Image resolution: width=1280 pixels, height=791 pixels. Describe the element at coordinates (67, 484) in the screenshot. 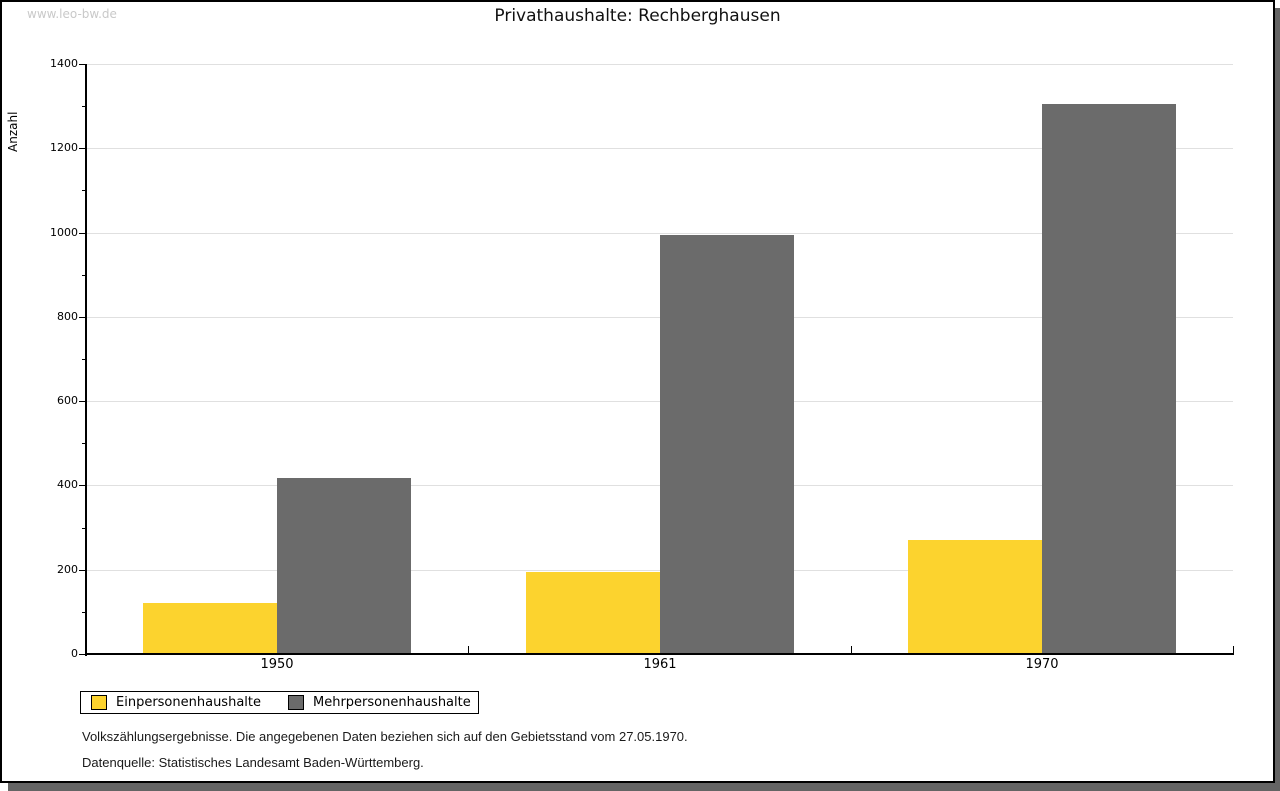

I see `y-tick-label-400: 400` at that location.